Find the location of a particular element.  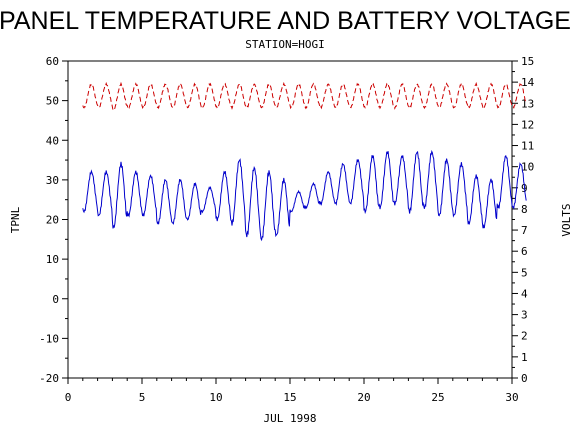

chart-subtitle: STATION=HOGI is located at coordinates (284, 44).